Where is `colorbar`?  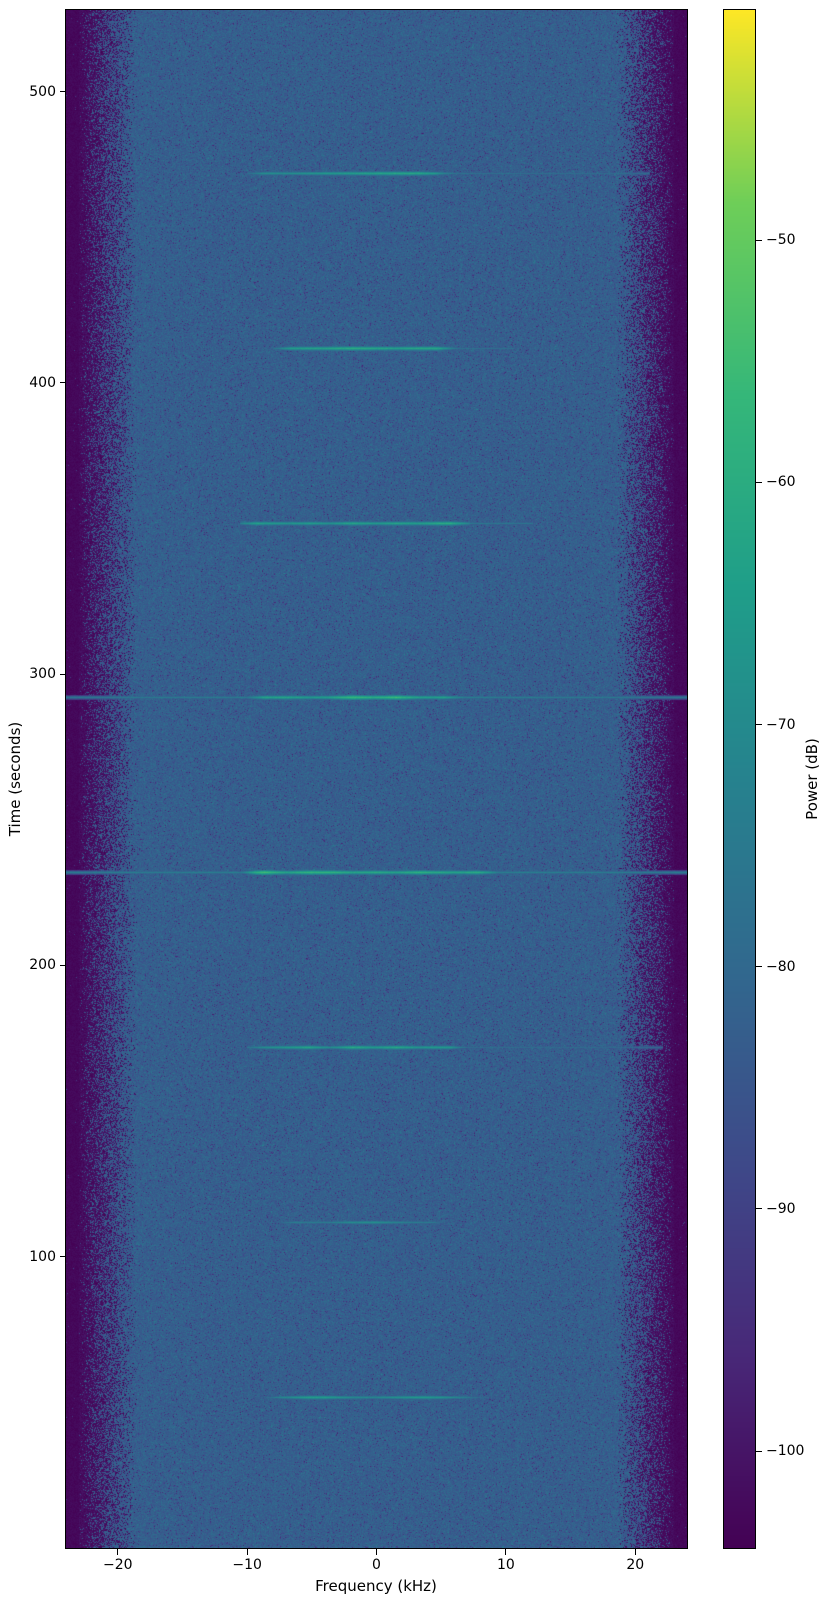 colorbar is located at coordinates (739, 779).